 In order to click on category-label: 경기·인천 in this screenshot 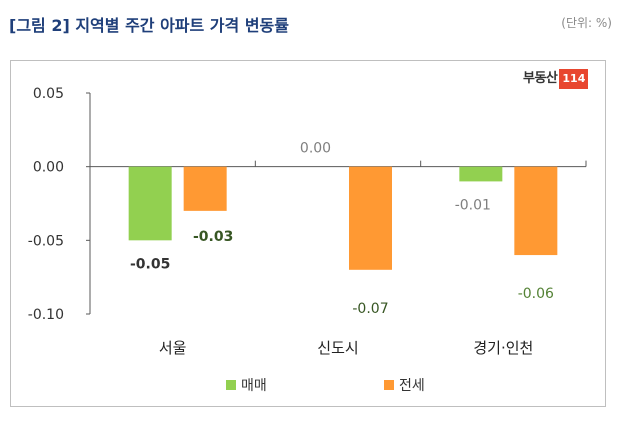, I will do `click(503, 348)`.